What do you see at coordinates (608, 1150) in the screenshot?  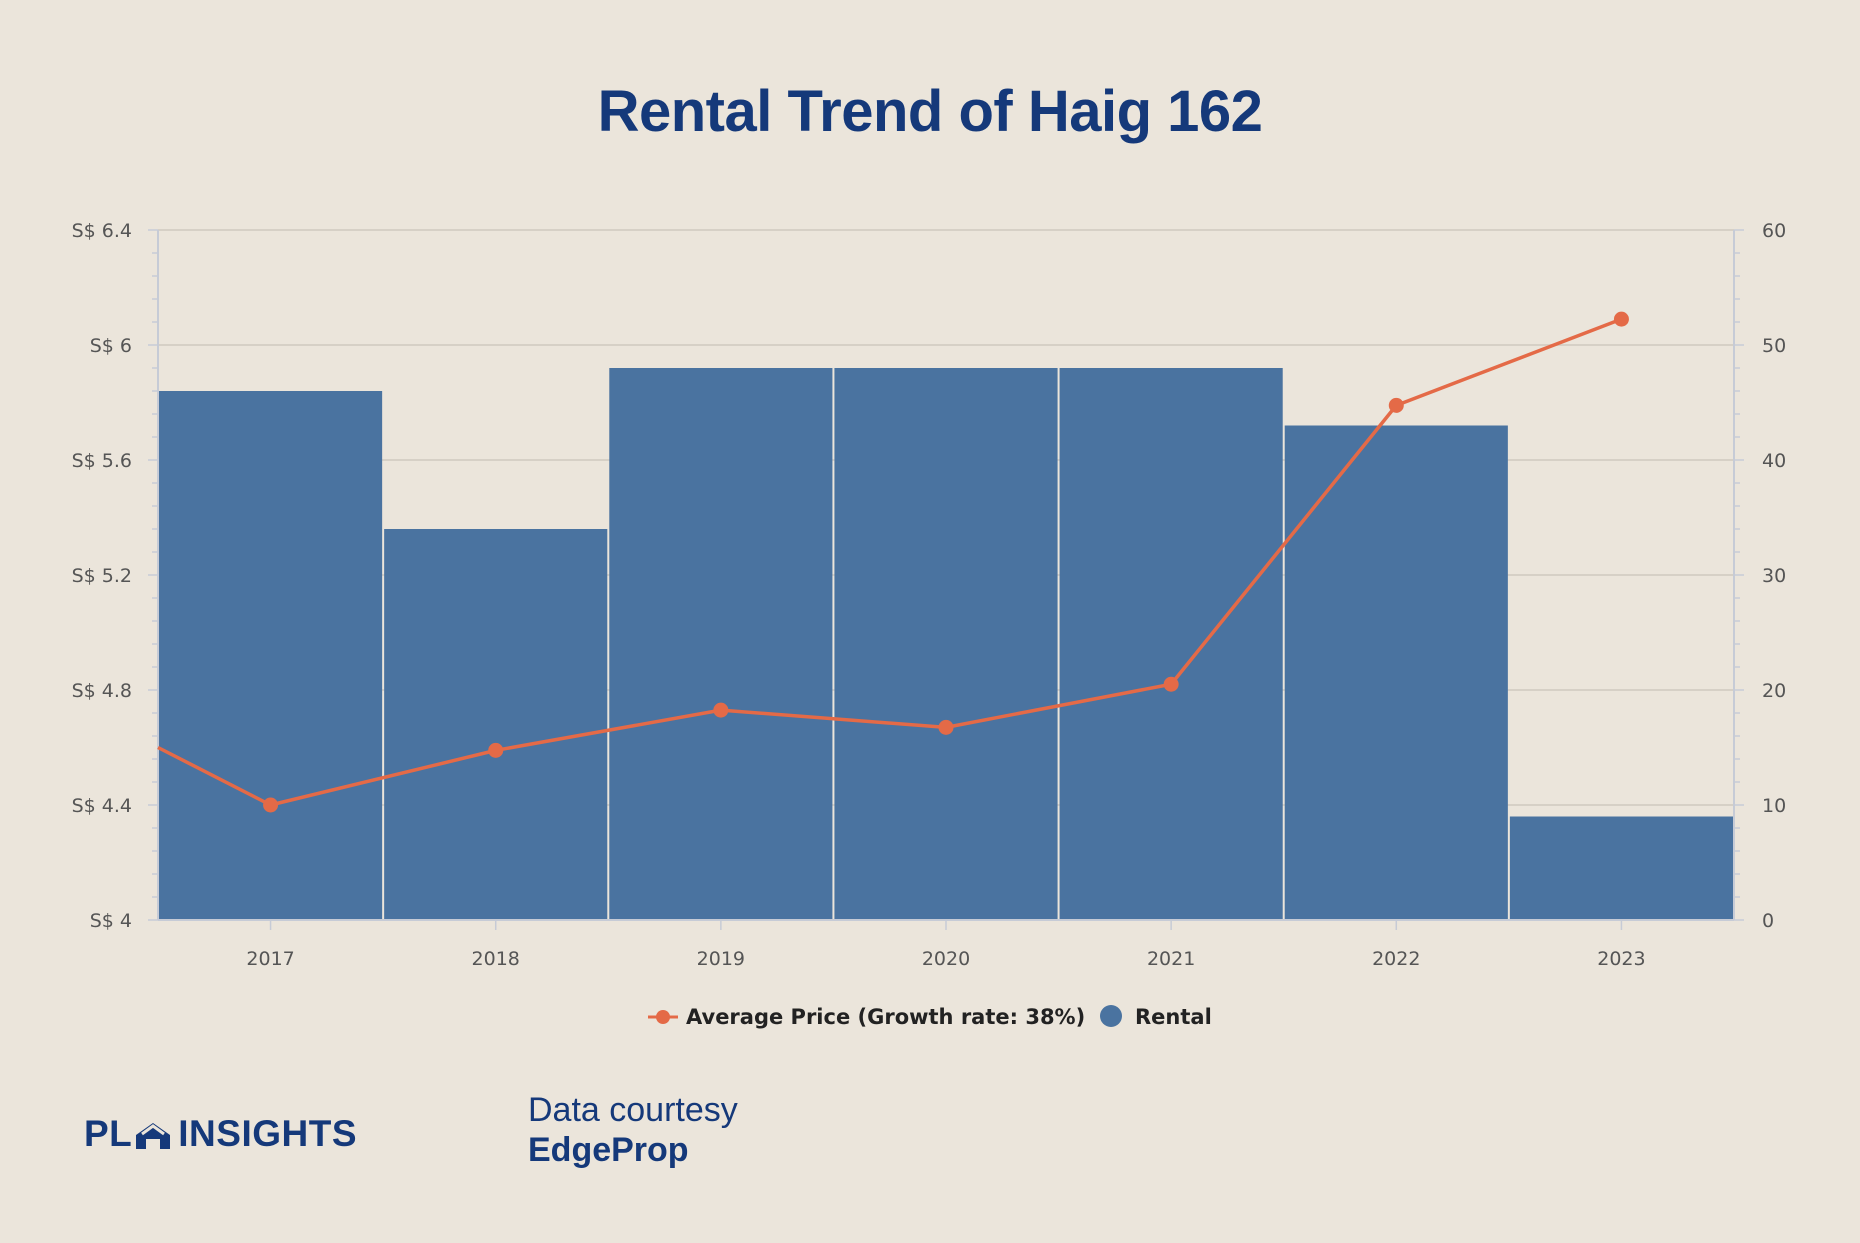 I see `courtesy-source: EdgeProp` at bounding box center [608, 1150].